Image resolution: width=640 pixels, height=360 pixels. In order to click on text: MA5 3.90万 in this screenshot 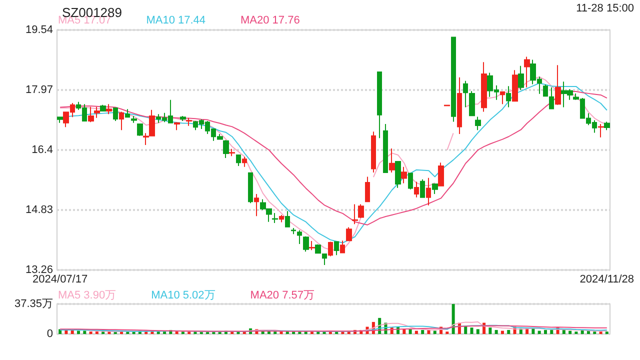, I will do `click(87, 296)`.